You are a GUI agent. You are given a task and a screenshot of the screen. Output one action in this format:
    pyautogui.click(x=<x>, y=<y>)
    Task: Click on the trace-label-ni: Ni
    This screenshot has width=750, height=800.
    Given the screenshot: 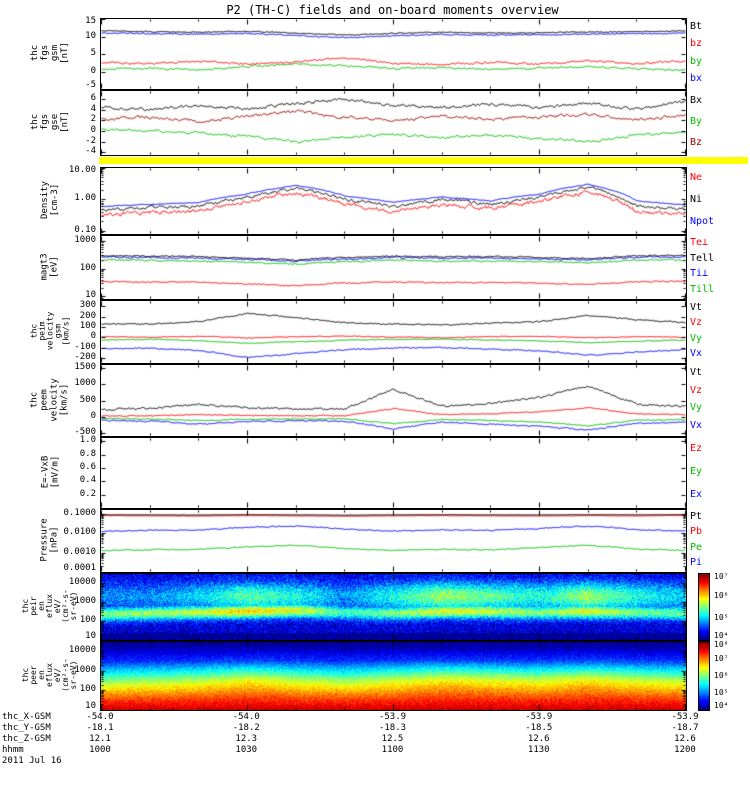 What is the action you would take?
    pyautogui.click(x=696, y=199)
    